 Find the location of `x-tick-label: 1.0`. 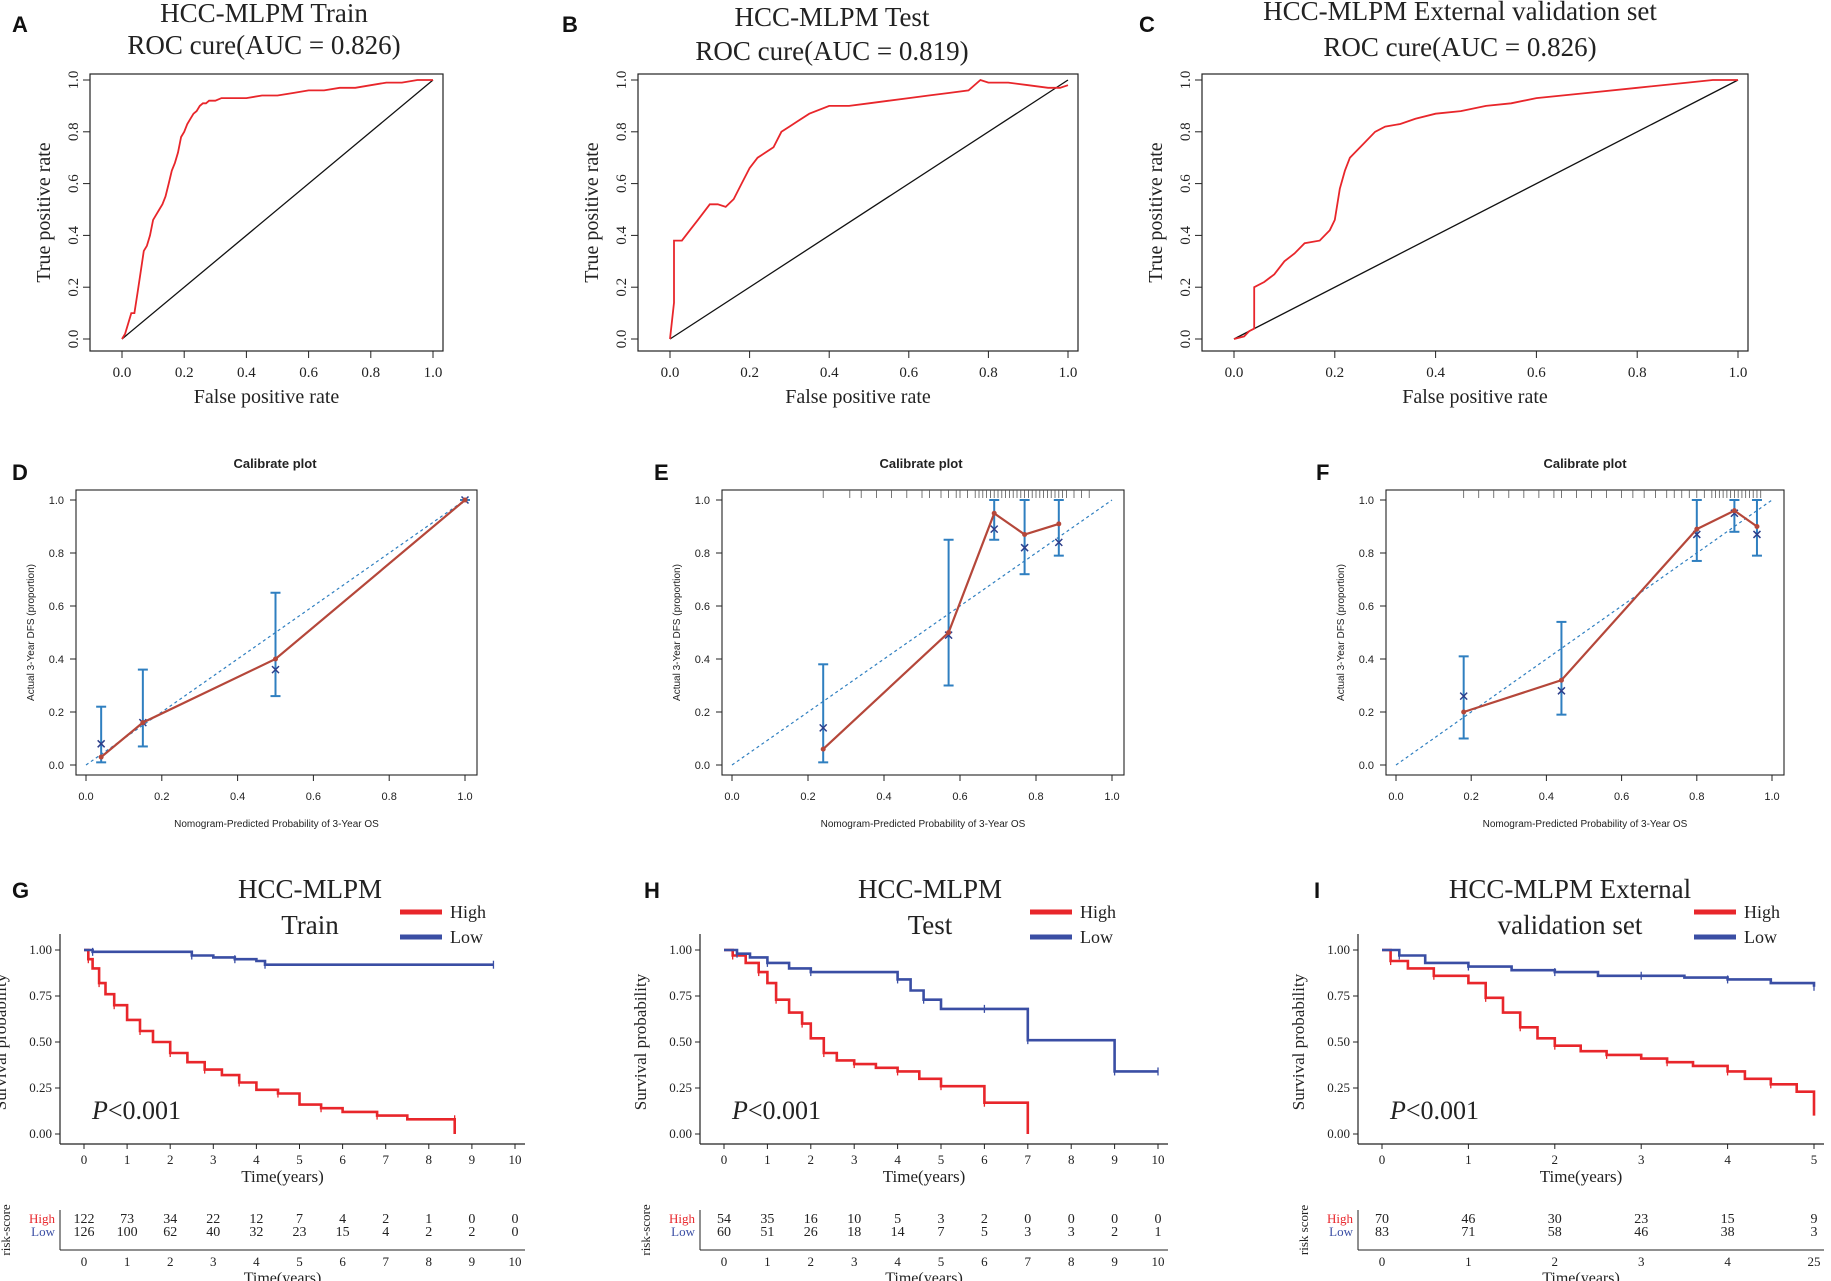

x-tick-label: 1.0 is located at coordinates (1111, 797).